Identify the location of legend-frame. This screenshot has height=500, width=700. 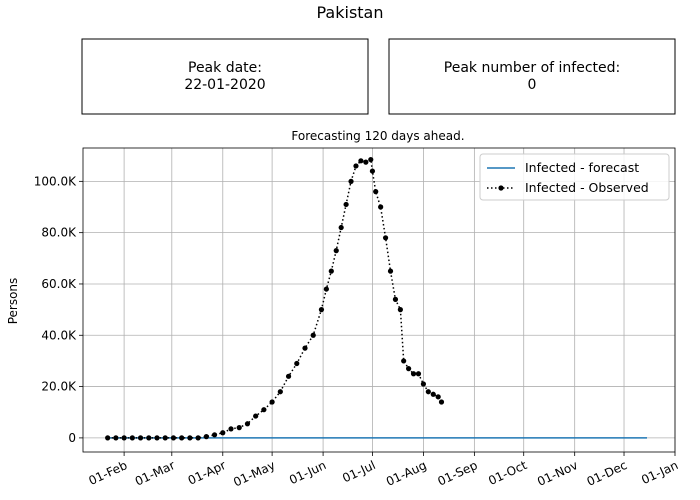
(574, 177).